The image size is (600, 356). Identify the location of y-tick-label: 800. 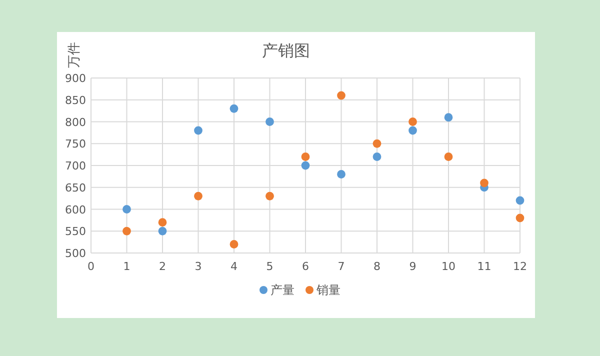
(75, 122).